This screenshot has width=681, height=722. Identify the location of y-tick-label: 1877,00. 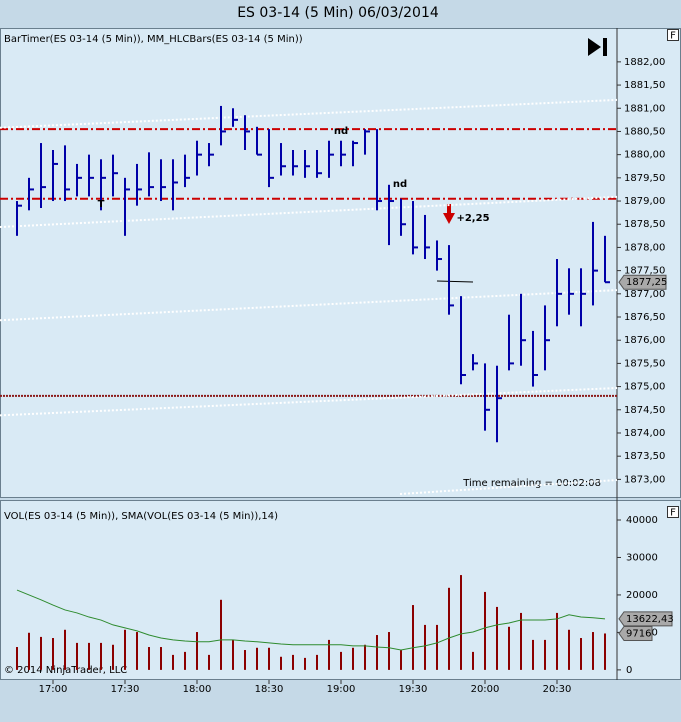
(644, 294).